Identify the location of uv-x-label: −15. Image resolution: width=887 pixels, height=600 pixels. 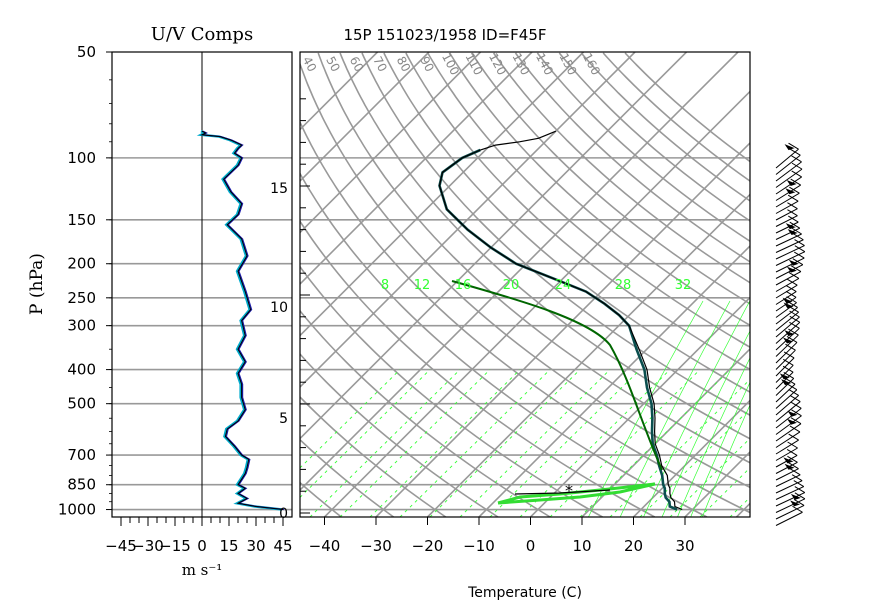
(175, 546).